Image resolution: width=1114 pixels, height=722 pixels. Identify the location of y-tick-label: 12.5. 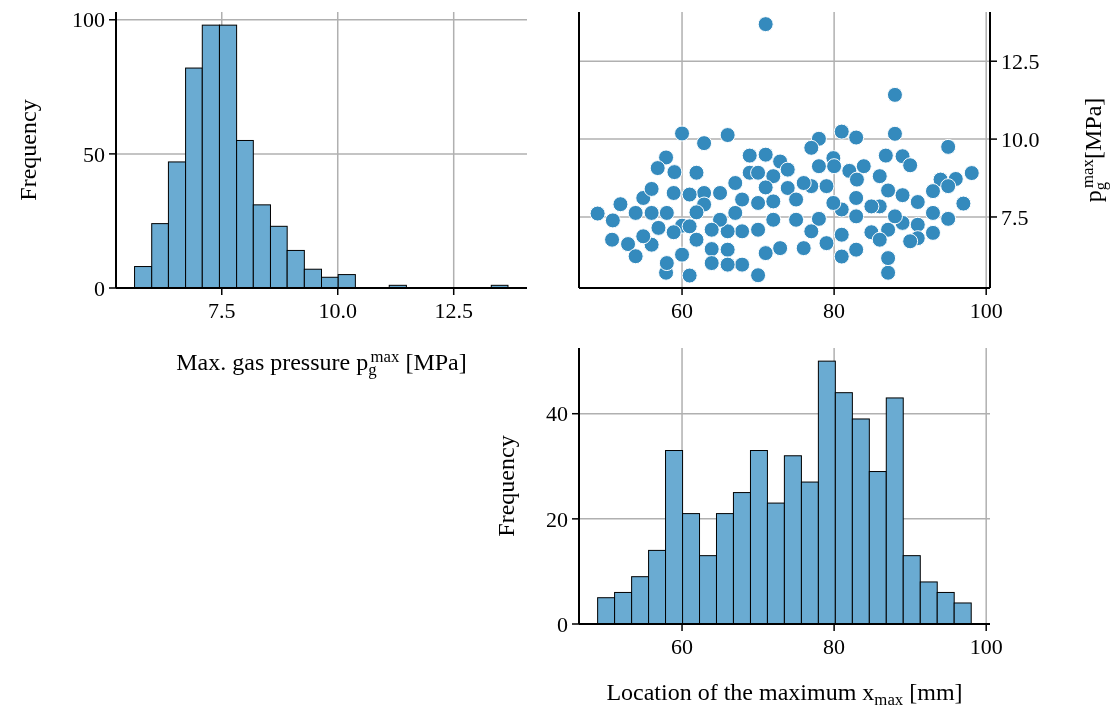
(1020, 61).